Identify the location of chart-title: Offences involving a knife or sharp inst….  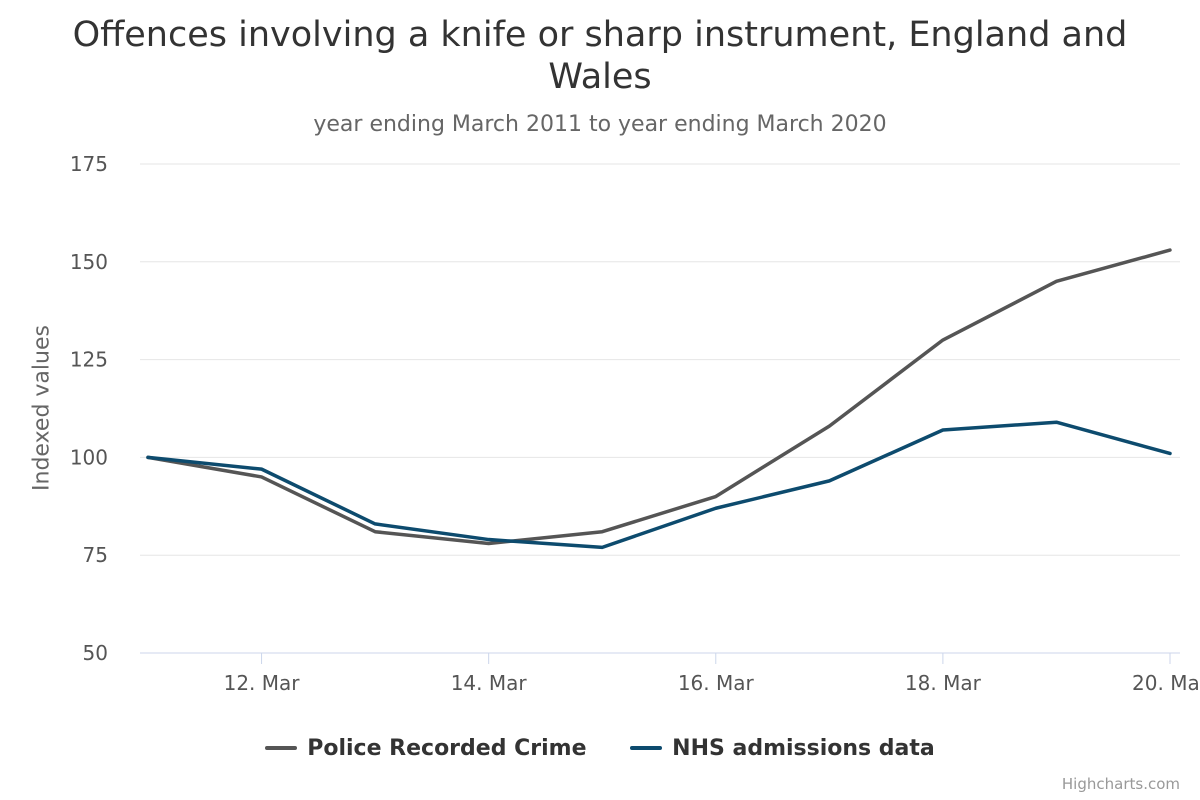
(600, 56).